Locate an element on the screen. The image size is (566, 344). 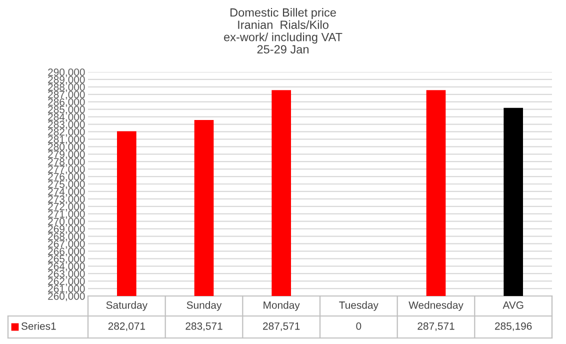
y-tick-label: 272,000 is located at coordinates (66, 207).